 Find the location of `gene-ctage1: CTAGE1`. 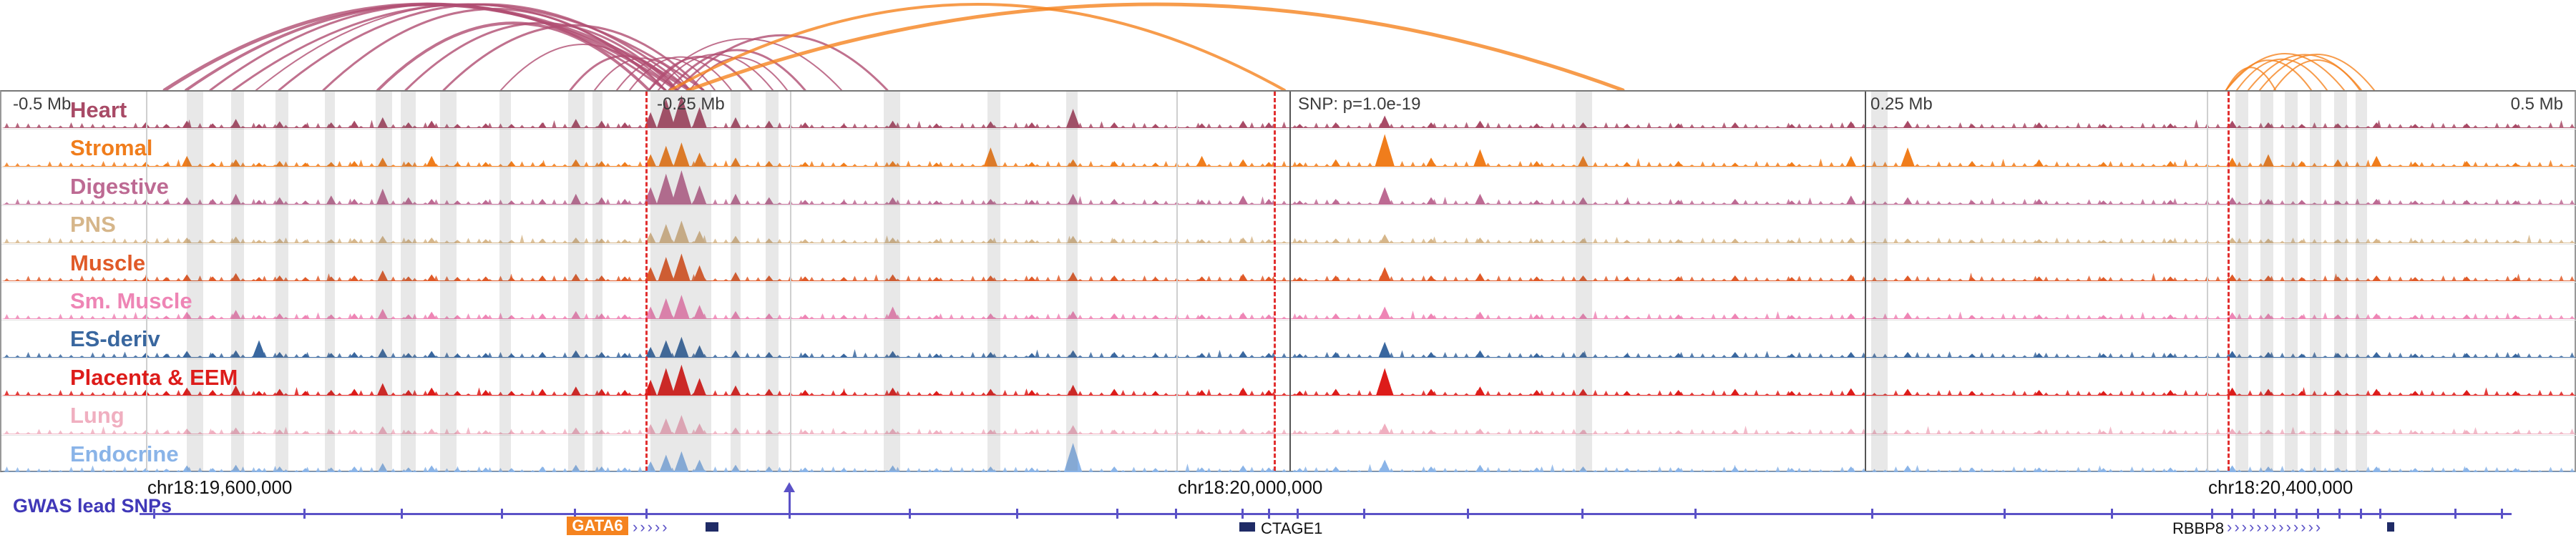

gene-ctage1: CTAGE1 is located at coordinates (1292, 528).